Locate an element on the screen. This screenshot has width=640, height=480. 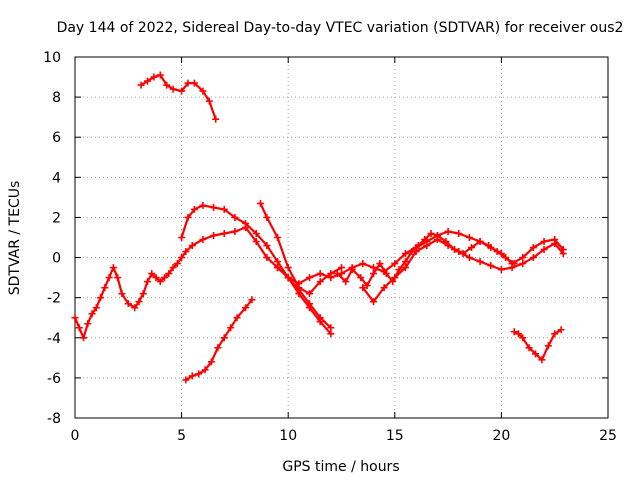
y-tick-label: -8 is located at coordinates (54, 419).